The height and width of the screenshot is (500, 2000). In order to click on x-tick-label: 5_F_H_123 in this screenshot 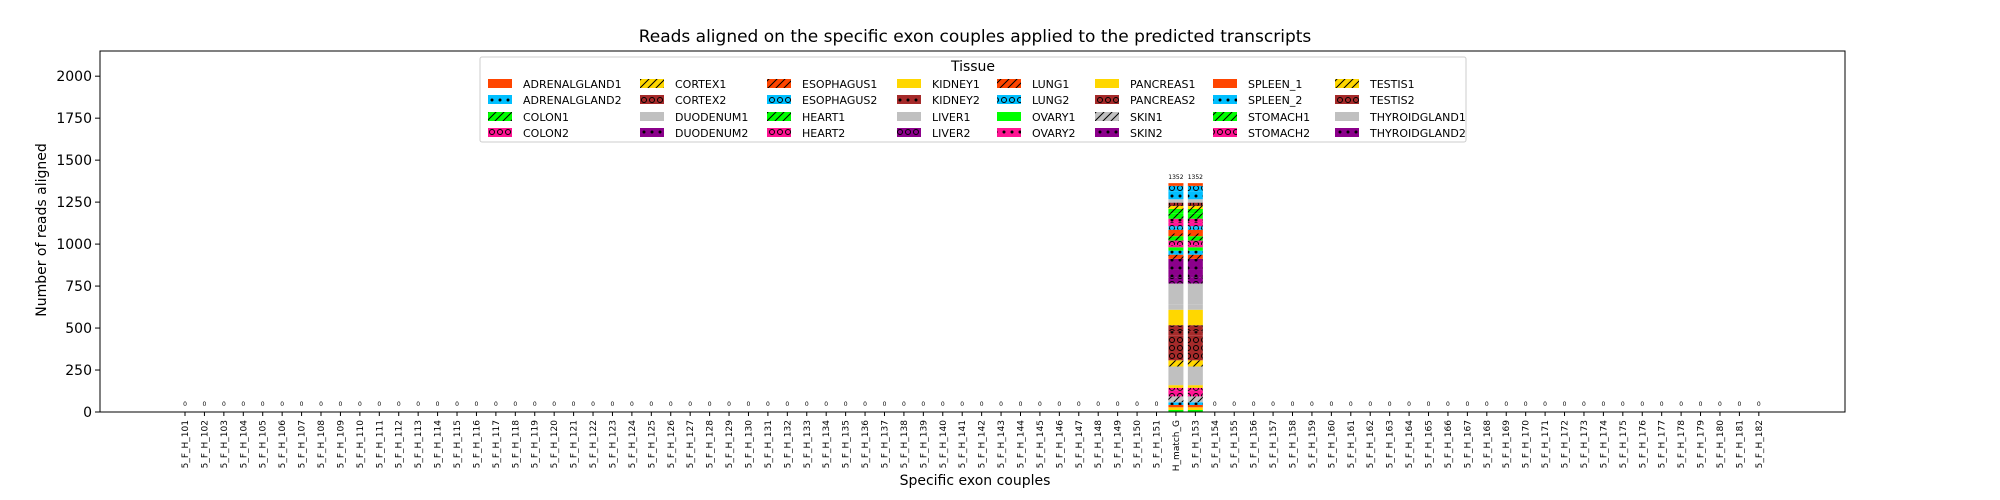, I will do `click(613, 444)`.